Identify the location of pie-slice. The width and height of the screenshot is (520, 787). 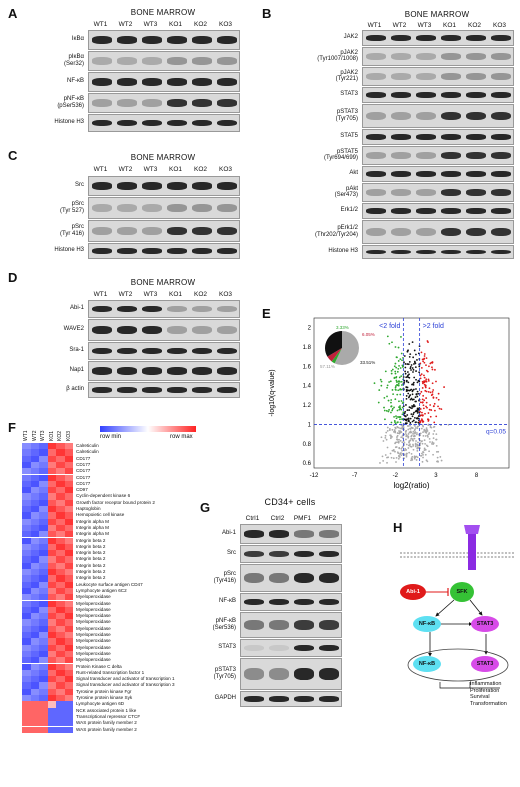
(346, 348).